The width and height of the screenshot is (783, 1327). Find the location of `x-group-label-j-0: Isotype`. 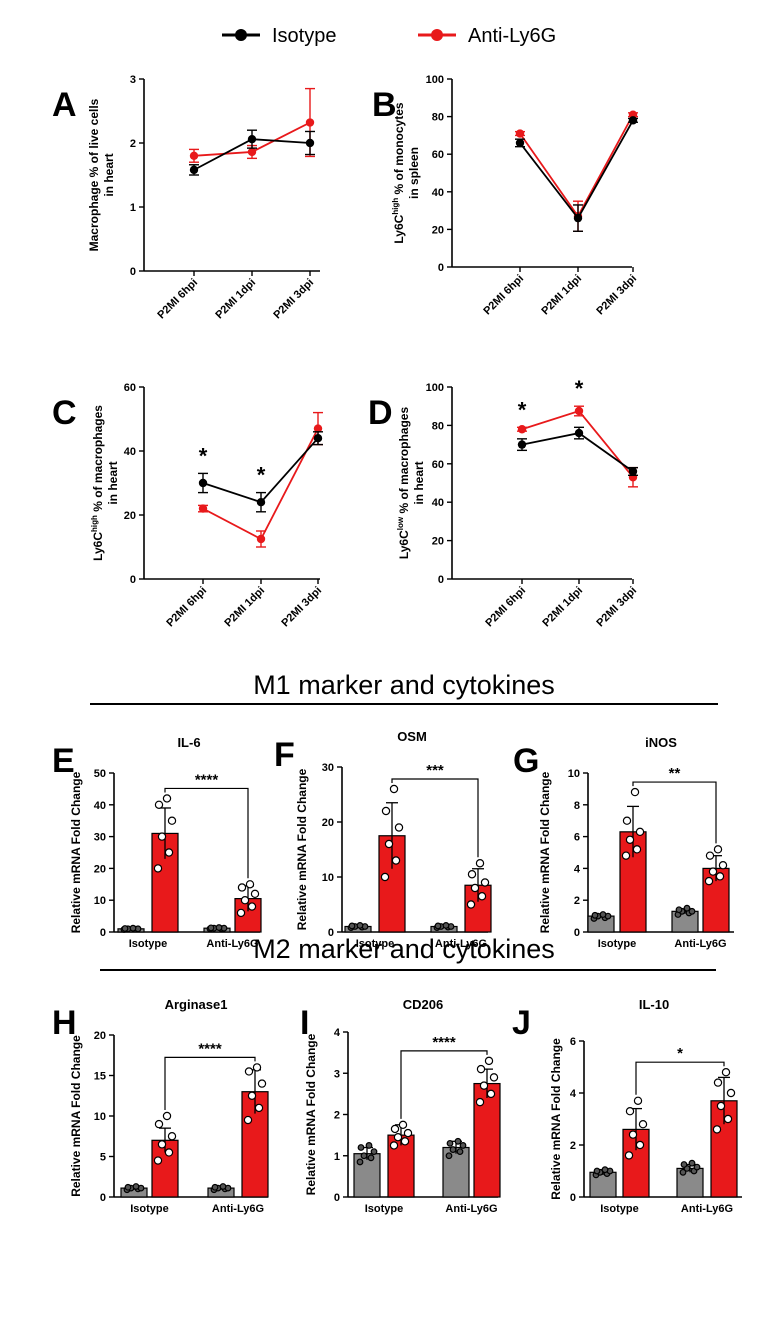

x-group-label-j-0: Isotype is located at coordinates (619, 1209).